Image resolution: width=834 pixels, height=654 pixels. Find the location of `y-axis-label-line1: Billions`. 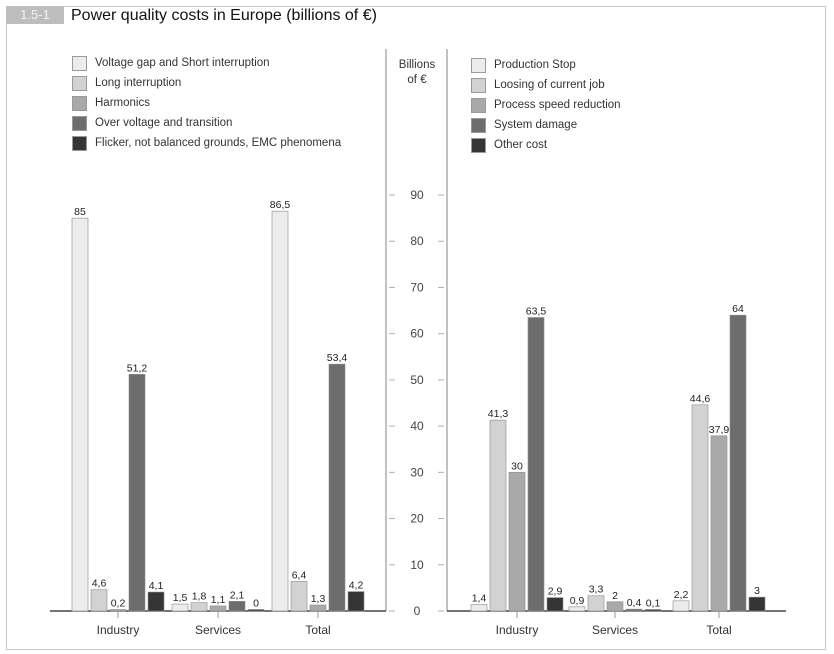

y-axis-label-line1: Billions is located at coordinates (417, 65).